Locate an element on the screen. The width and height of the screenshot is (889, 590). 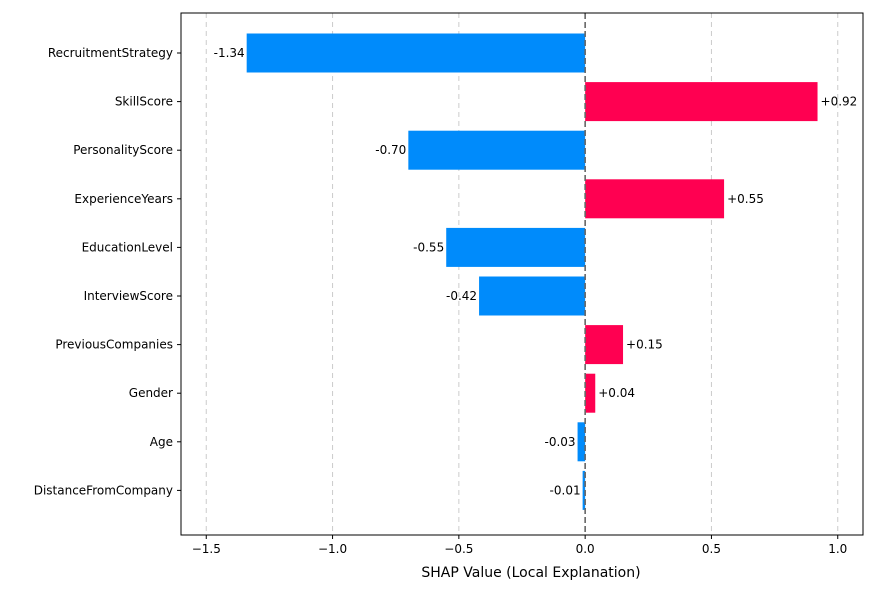
bar-value-label: -0.42 is located at coordinates (461, 296).